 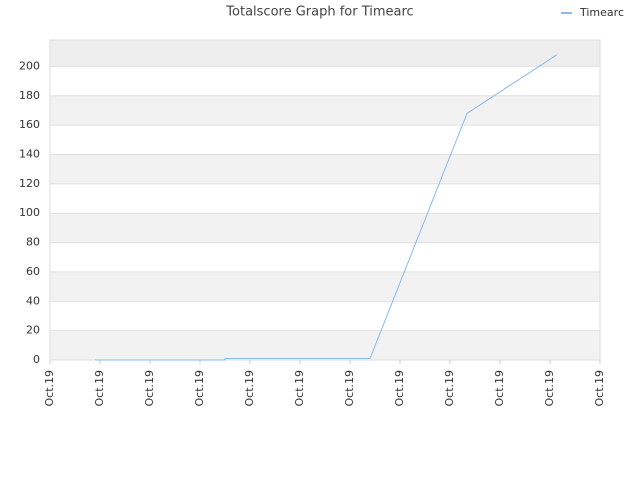 I want to click on y-tick-label: 120, so click(x=29, y=183).